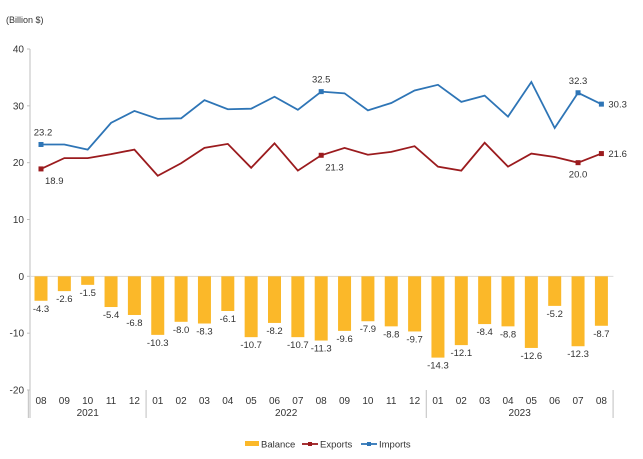 Image resolution: width=643 pixels, height=459 pixels. What do you see at coordinates (322, 401) in the screenshot?
I see `x-tick-label: 08` at bounding box center [322, 401].